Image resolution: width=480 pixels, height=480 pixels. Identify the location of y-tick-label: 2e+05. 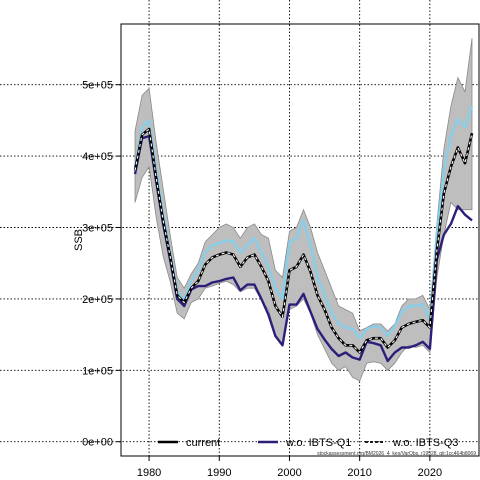
(97, 300).